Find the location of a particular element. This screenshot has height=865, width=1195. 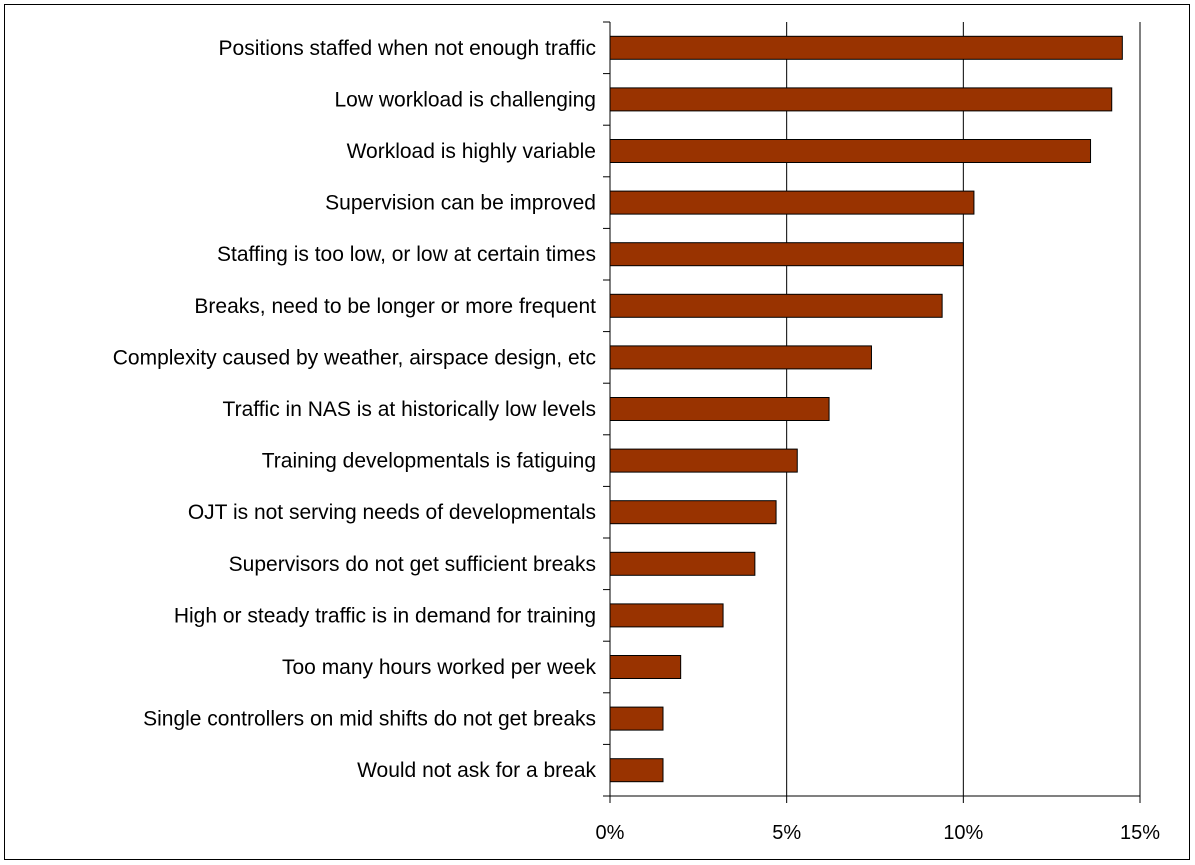

x-tick-label: 5% is located at coordinates (786, 833).